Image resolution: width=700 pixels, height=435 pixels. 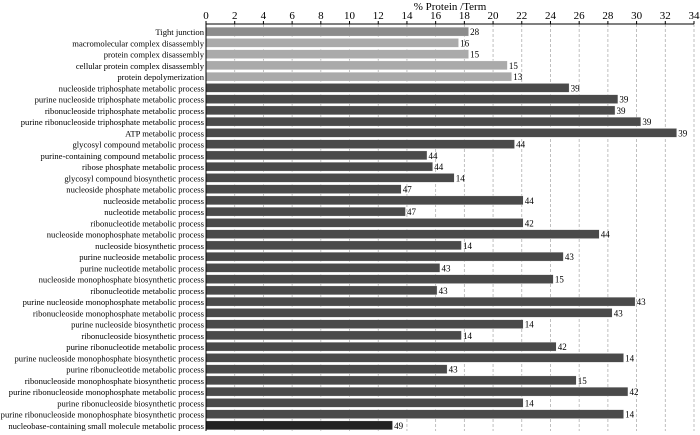 What do you see at coordinates (264, 16) in the screenshot?
I see `x-tick-label: 4` at bounding box center [264, 16].